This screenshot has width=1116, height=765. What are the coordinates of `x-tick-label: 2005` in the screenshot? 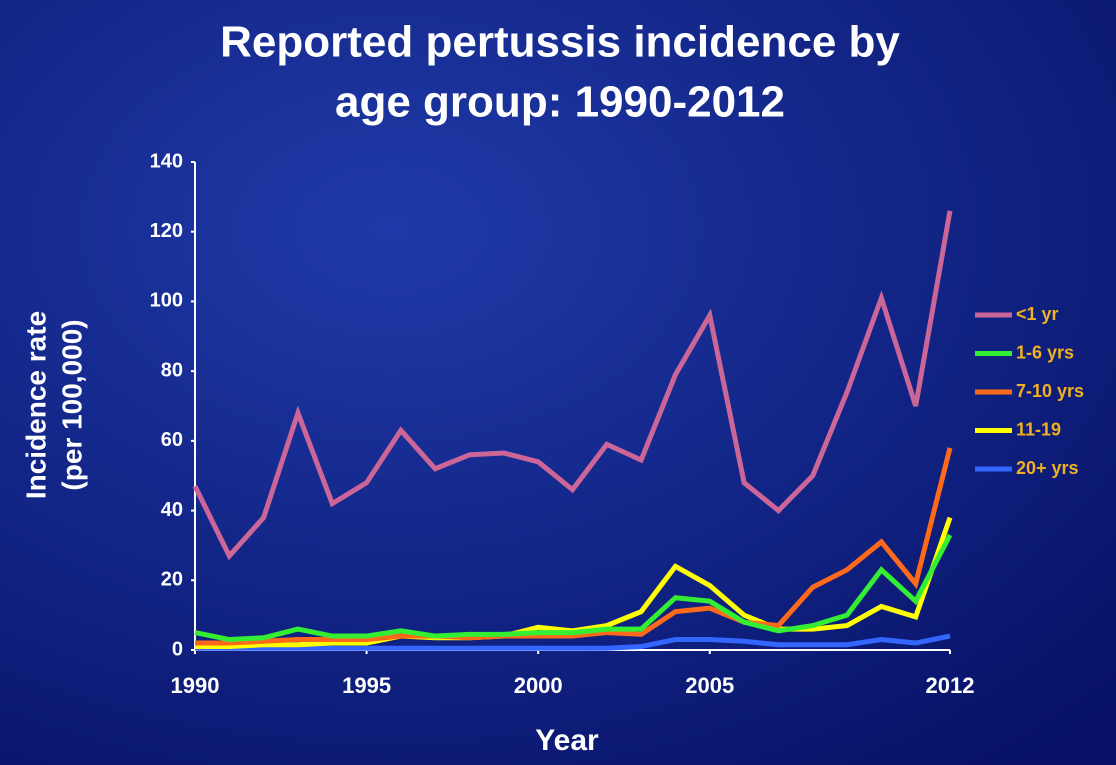 It's located at (709, 685).